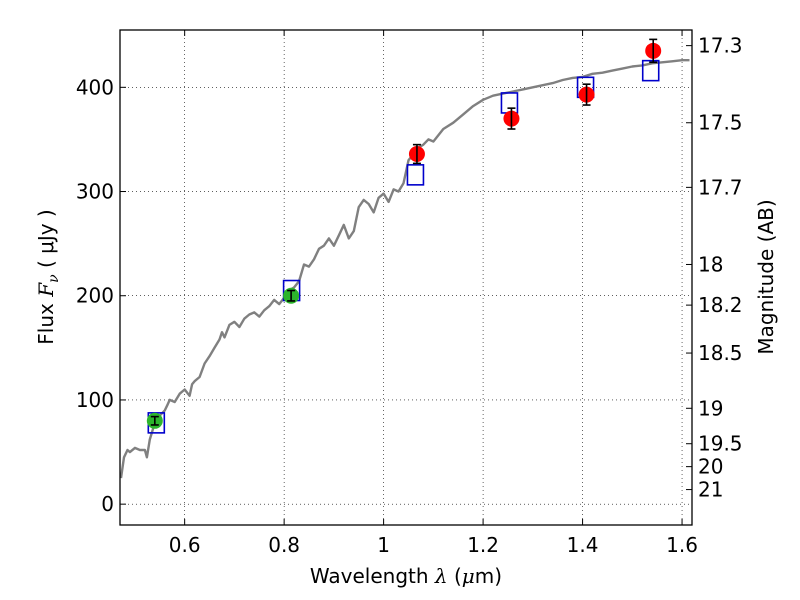 This screenshot has width=800, height=600. Describe the element at coordinates (95, 400) in the screenshot. I see `y-tick-label: 100` at that location.